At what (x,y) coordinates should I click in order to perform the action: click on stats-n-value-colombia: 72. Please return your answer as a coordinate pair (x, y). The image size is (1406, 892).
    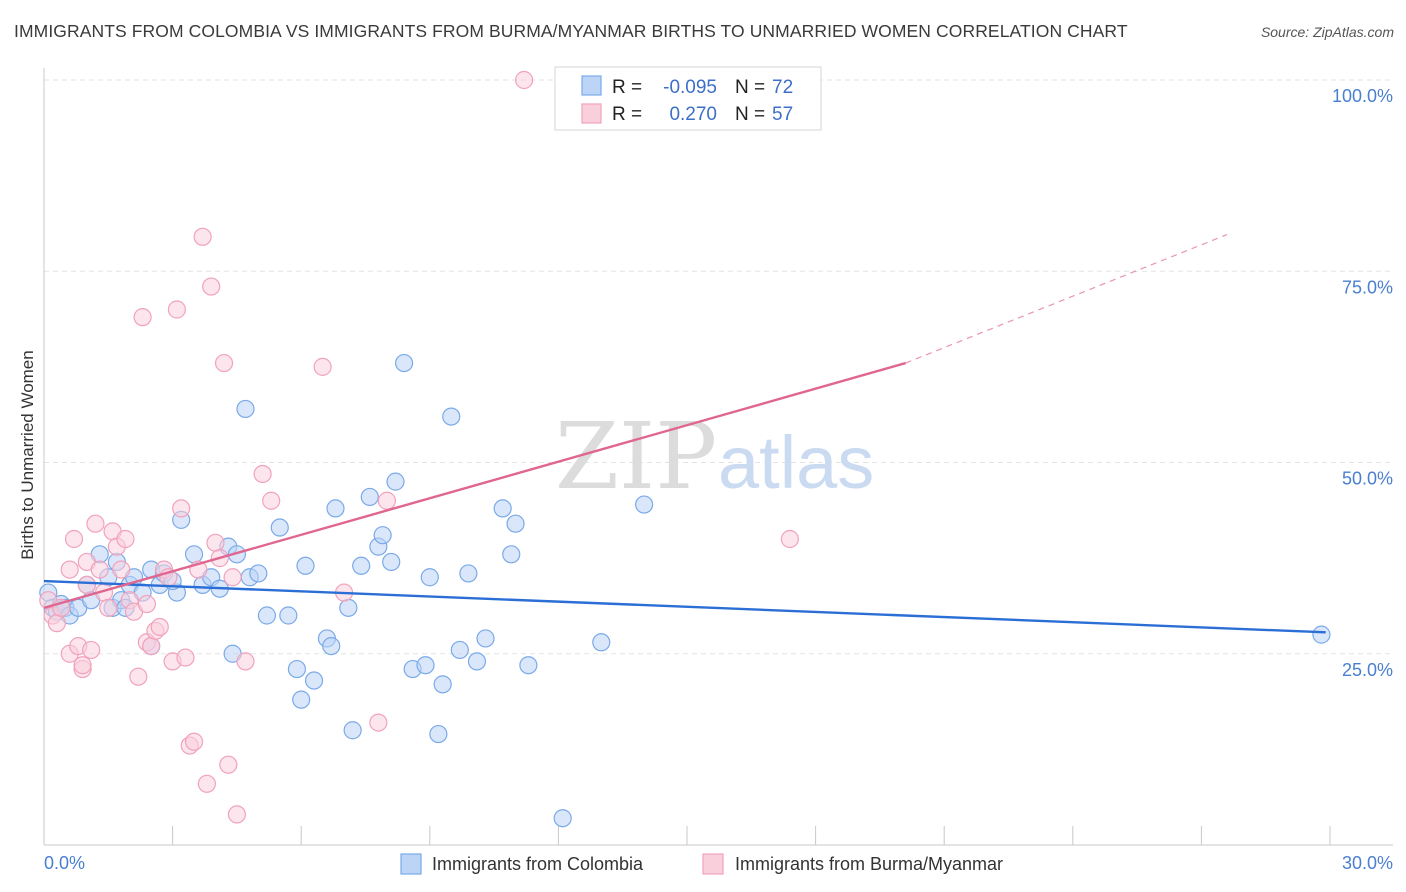
    Looking at the image, I should click on (782, 87).